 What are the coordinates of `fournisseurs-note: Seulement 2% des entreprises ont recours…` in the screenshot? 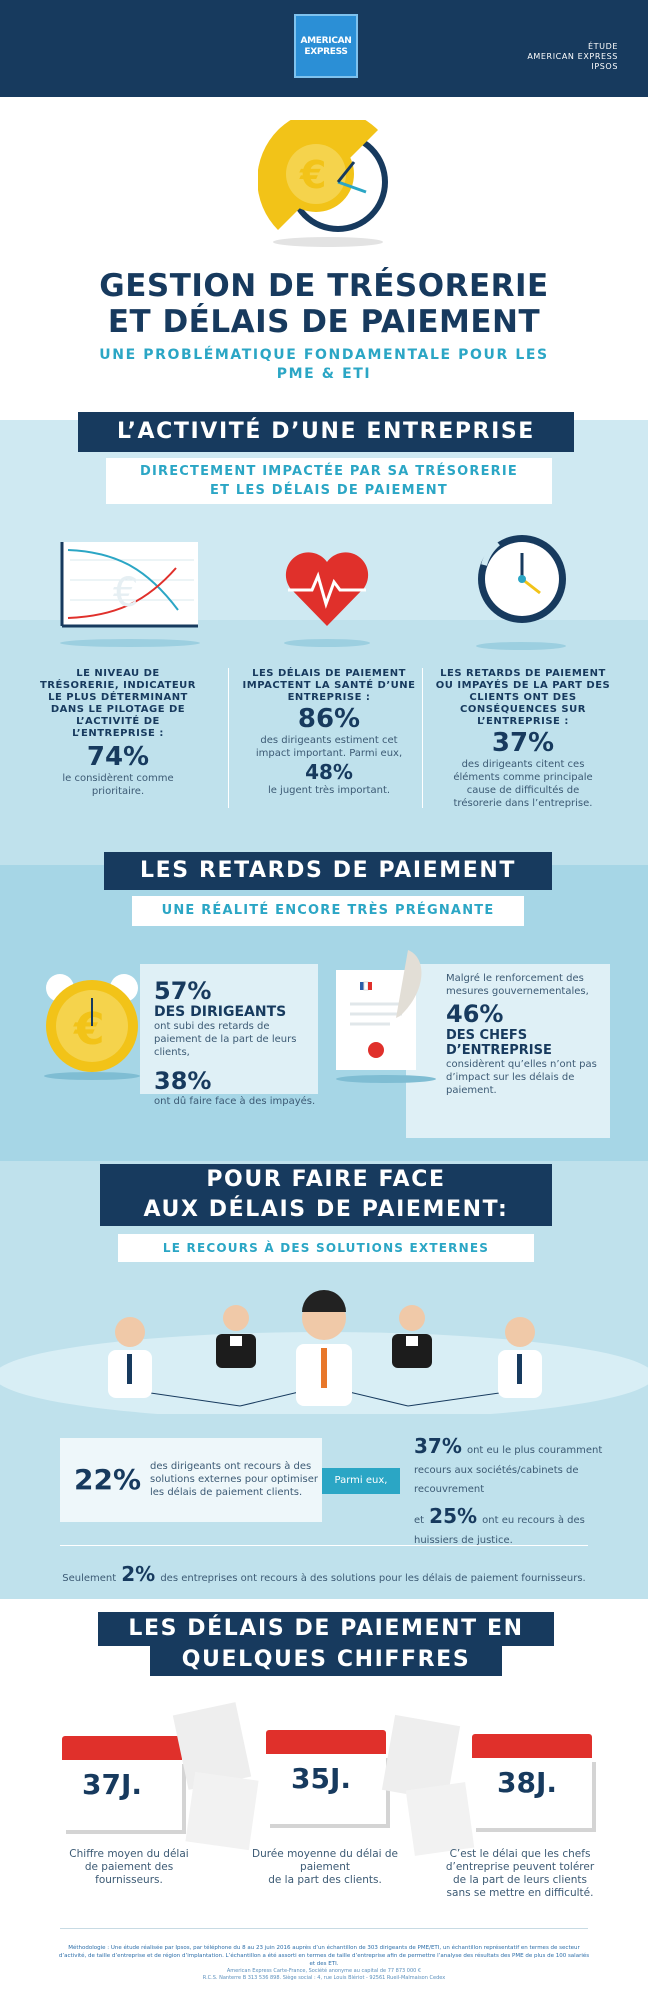 It's located at (324, 1574).